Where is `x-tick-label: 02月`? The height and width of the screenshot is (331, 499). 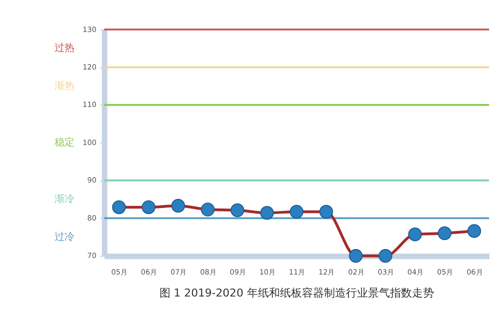 x-tick-label: 02月 is located at coordinates (356, 271).